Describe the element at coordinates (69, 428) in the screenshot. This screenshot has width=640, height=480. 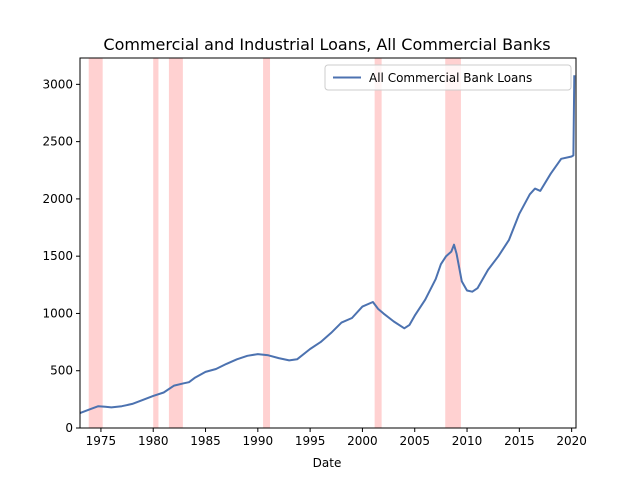
I see `y-tick-label: 0` at that location.